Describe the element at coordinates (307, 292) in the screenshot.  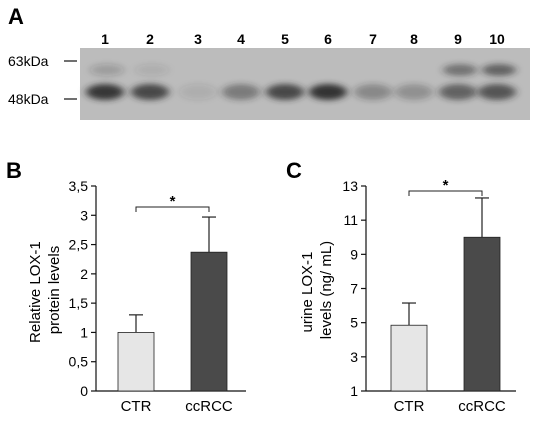
I see `chart-c-ylabel-line-1: urine LOX-1` at that location.